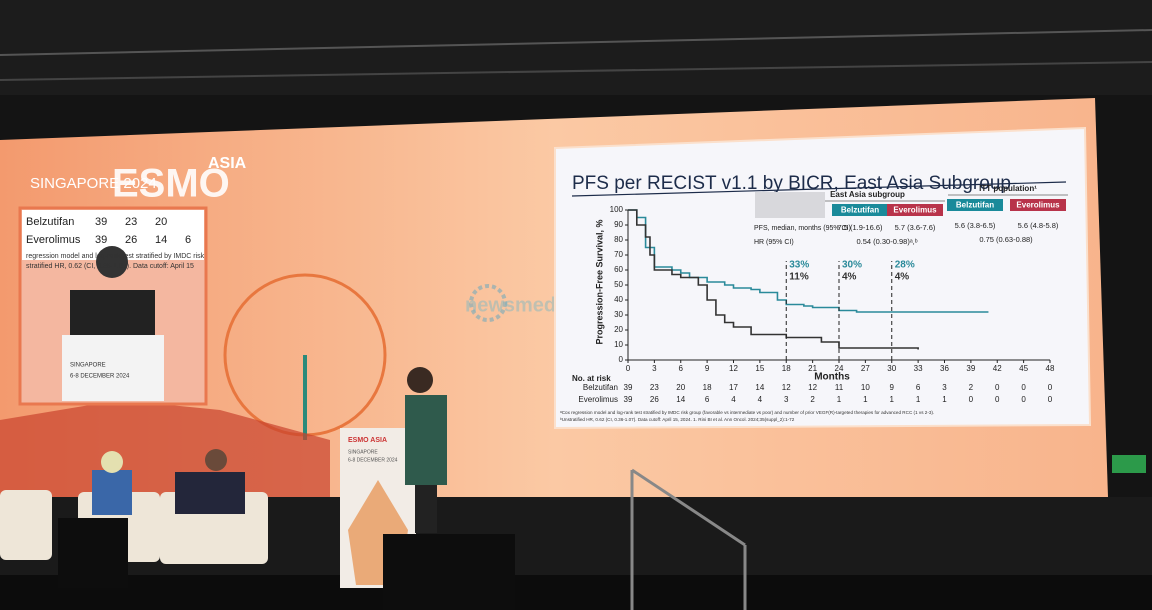 This screenshot has height=610, width=1152. What do you see at coordinates (188, 240) in the screenshot?
I see `left-screen-cell: 6` at bounding box center [188, 240].